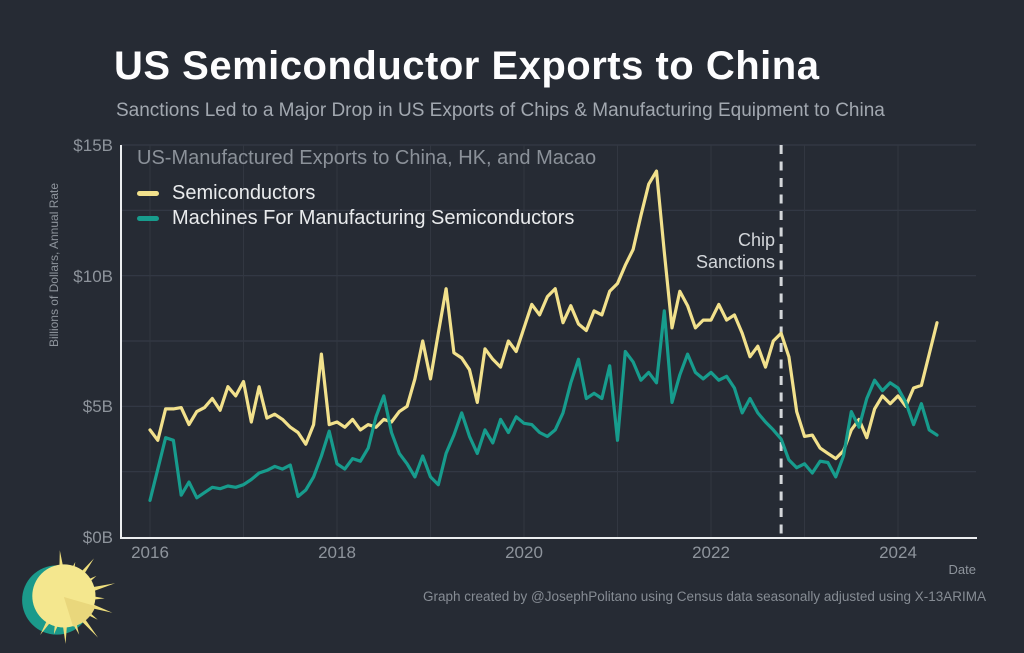  Describe the element at coordinates (962, 569) in the screenshot. I see `x-axis-label: Date` at that location.